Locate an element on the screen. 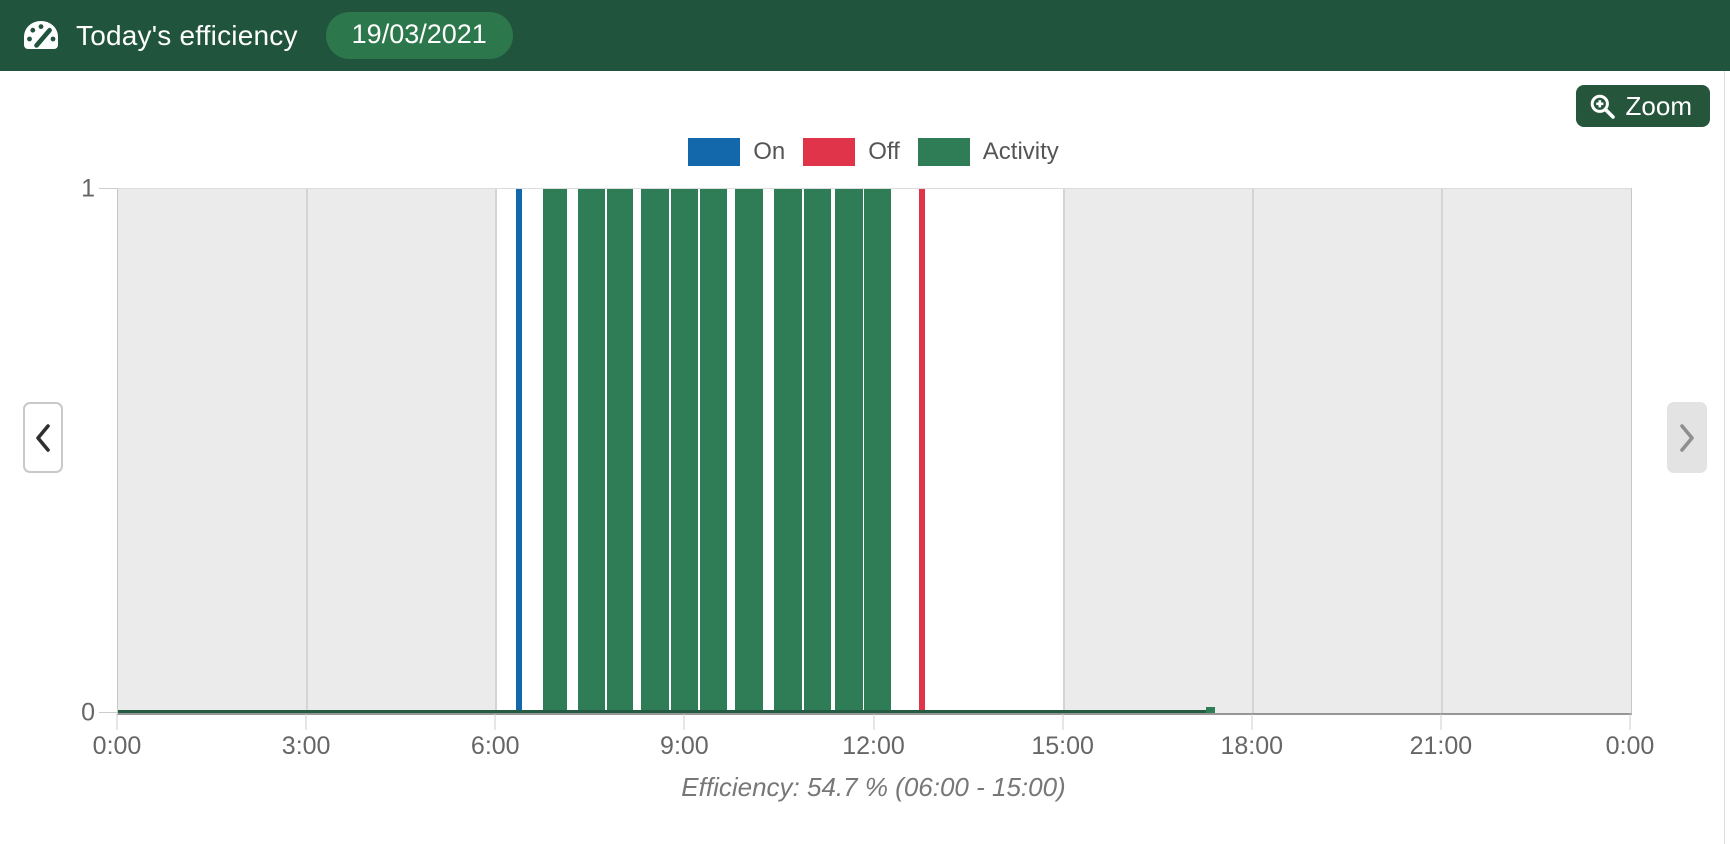  x-tick-label: 18:00 is located at coordinates (1252, 746).